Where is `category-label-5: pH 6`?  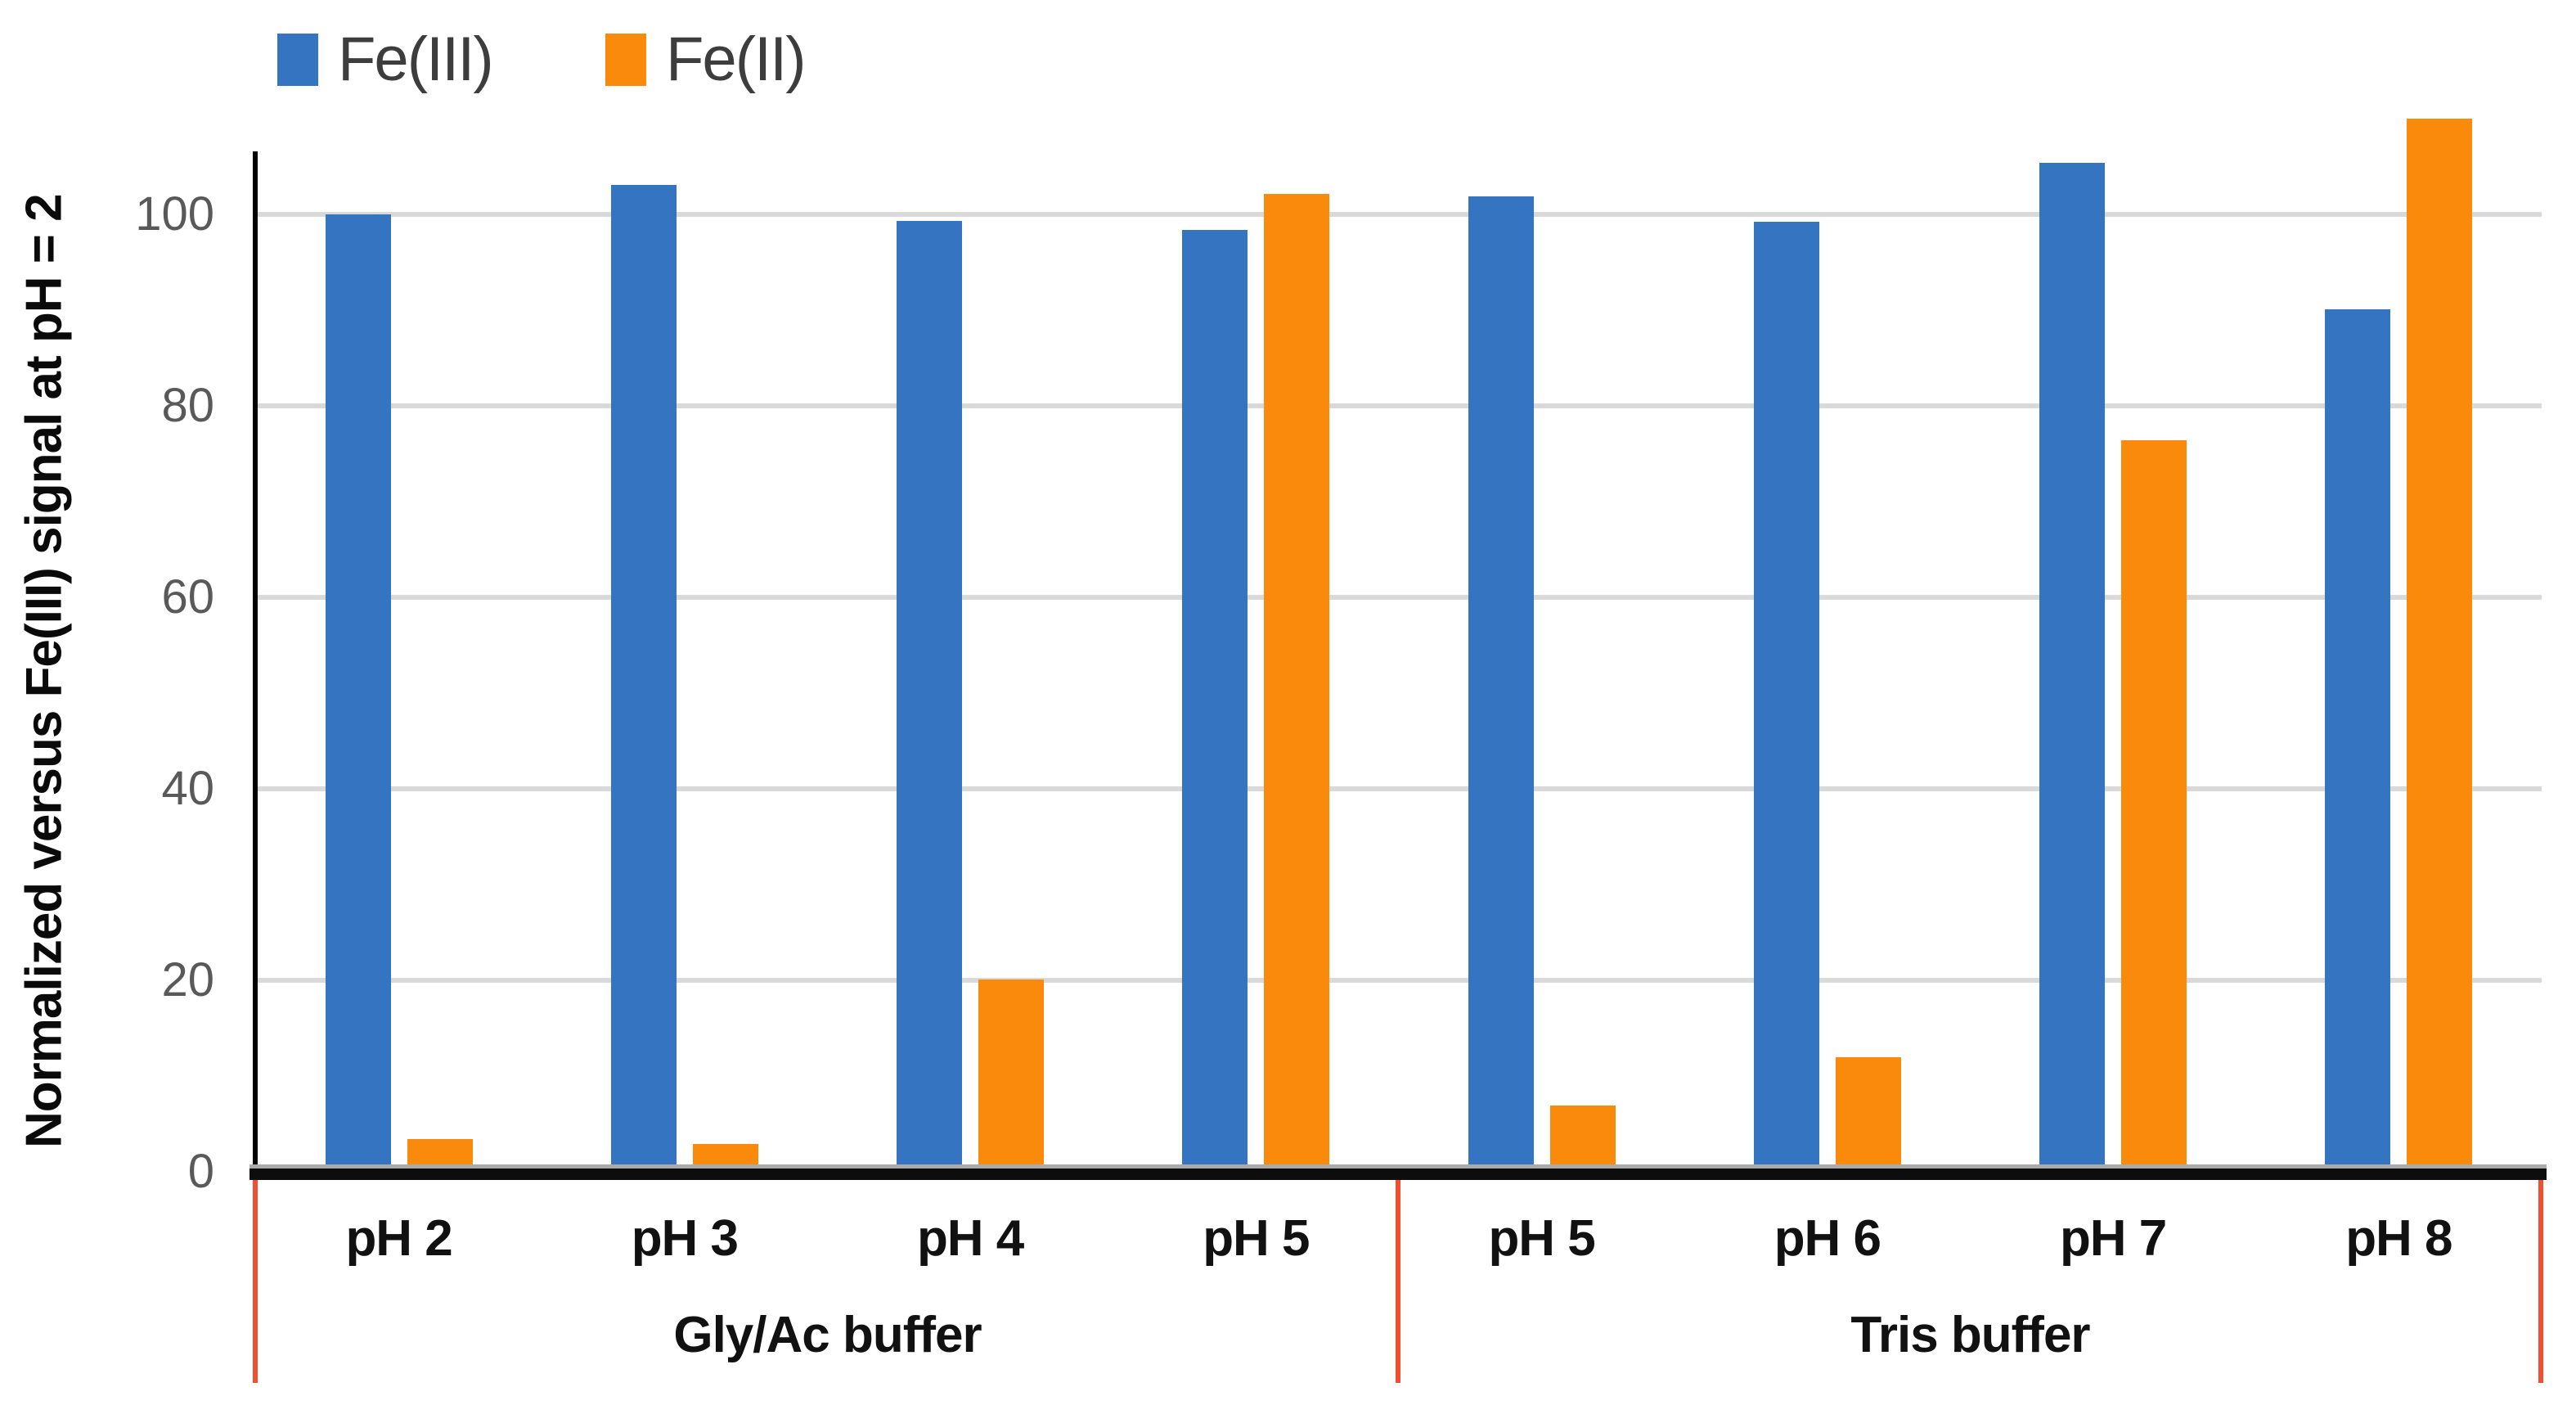
category-label-5: pH 6 is located at coordinates (1828, 1239).